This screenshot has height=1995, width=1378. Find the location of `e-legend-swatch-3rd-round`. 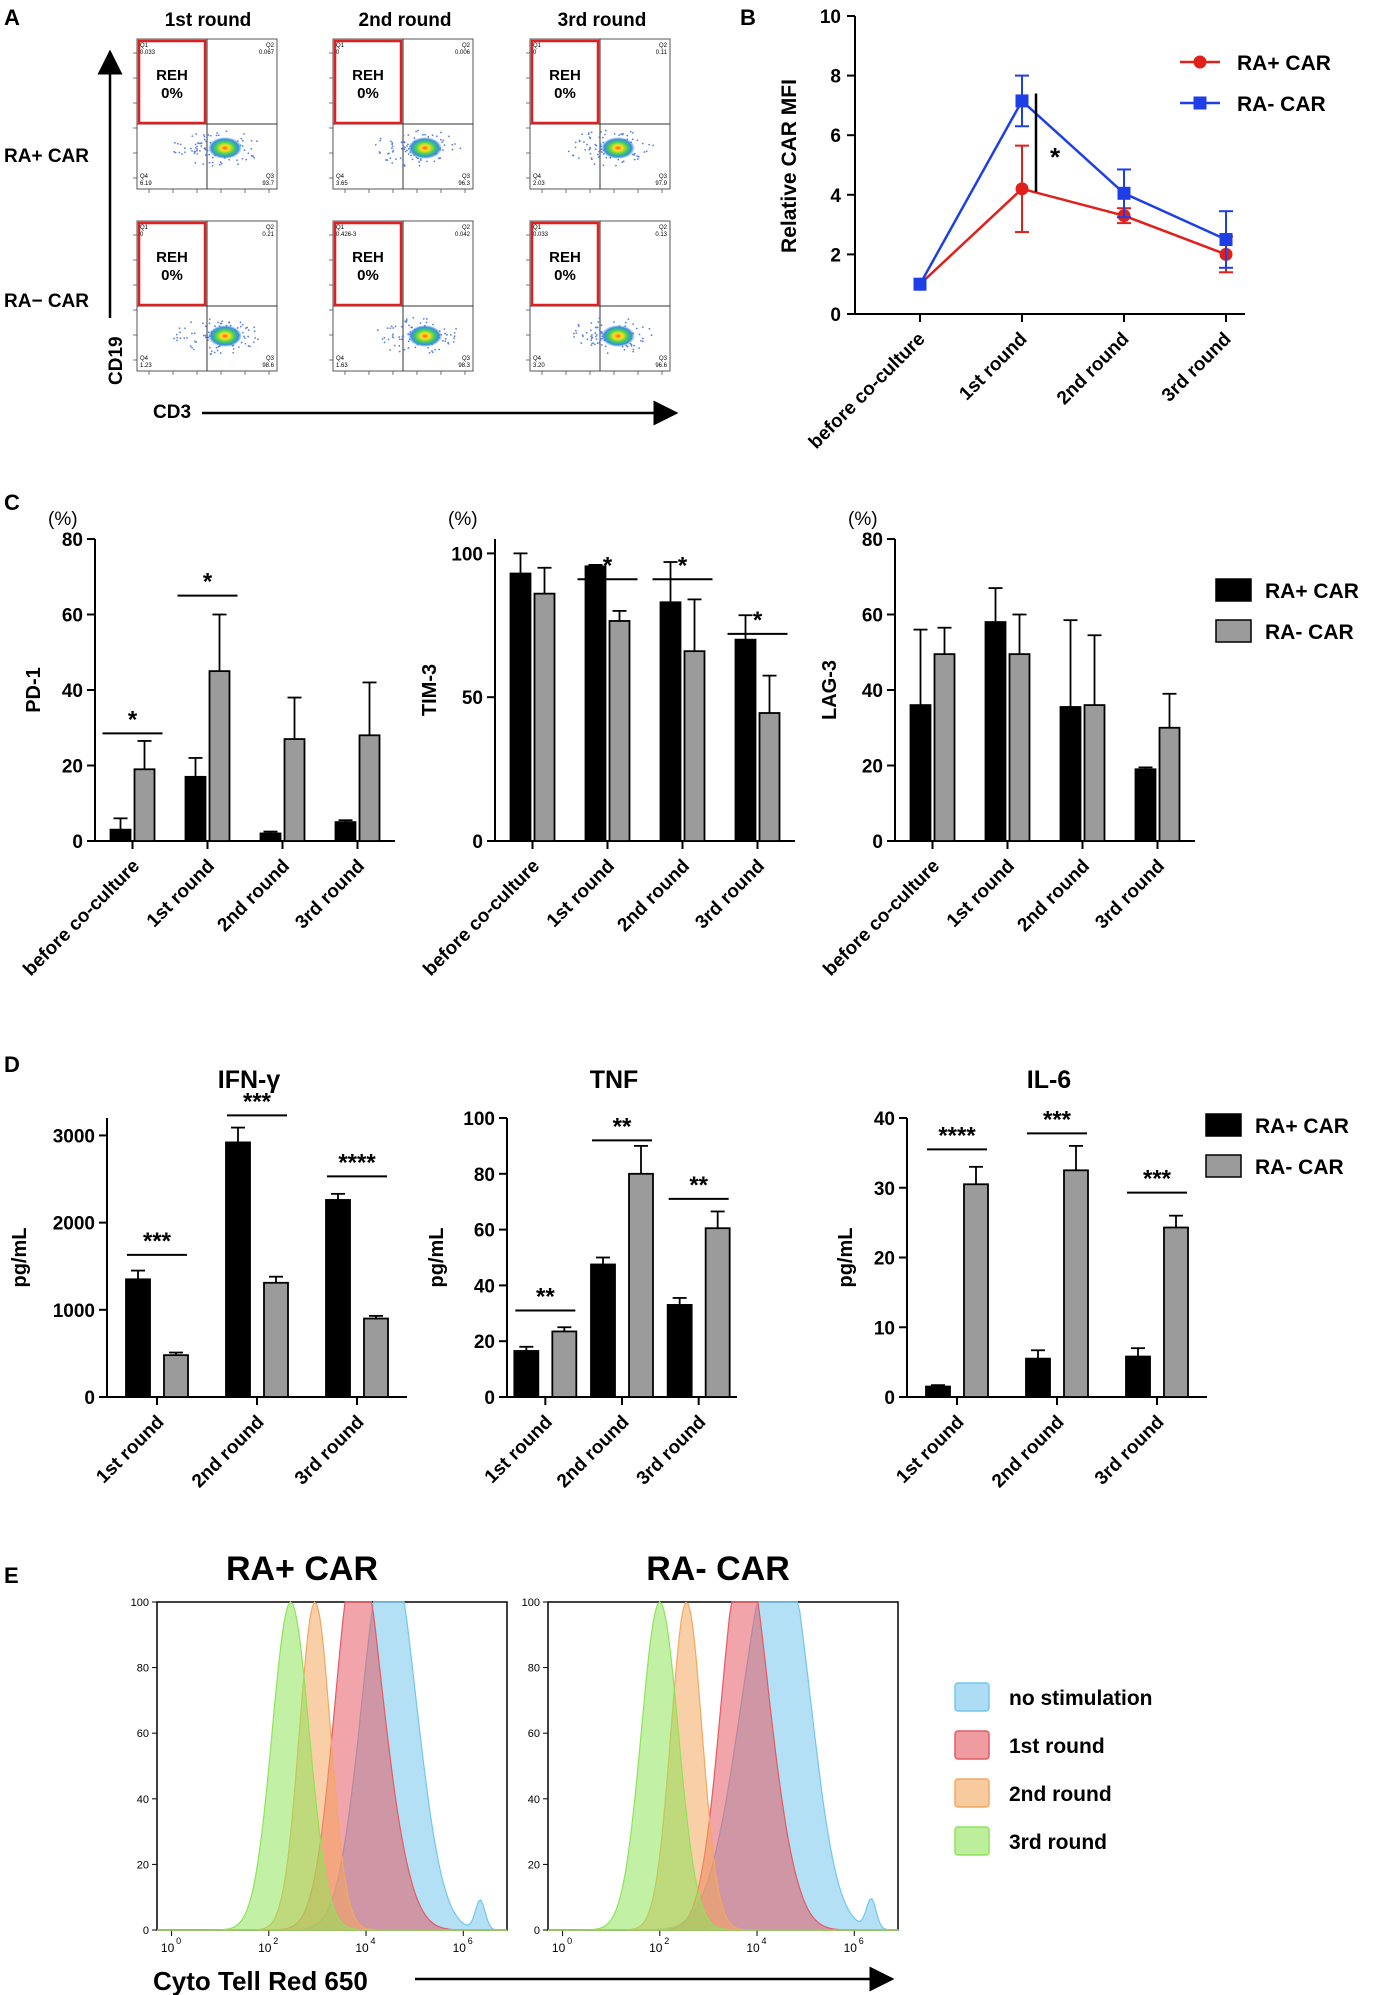

e-legend-swatch-3rd-round is located at coordinates (972, 1841).